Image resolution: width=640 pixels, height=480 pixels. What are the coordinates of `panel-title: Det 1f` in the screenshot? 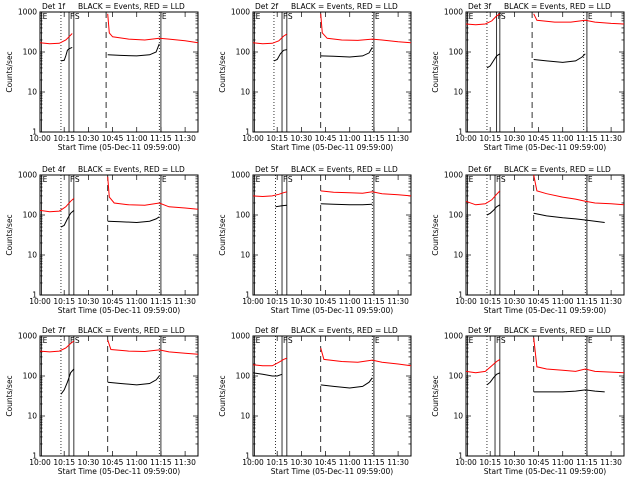 It's located at (53, 6).